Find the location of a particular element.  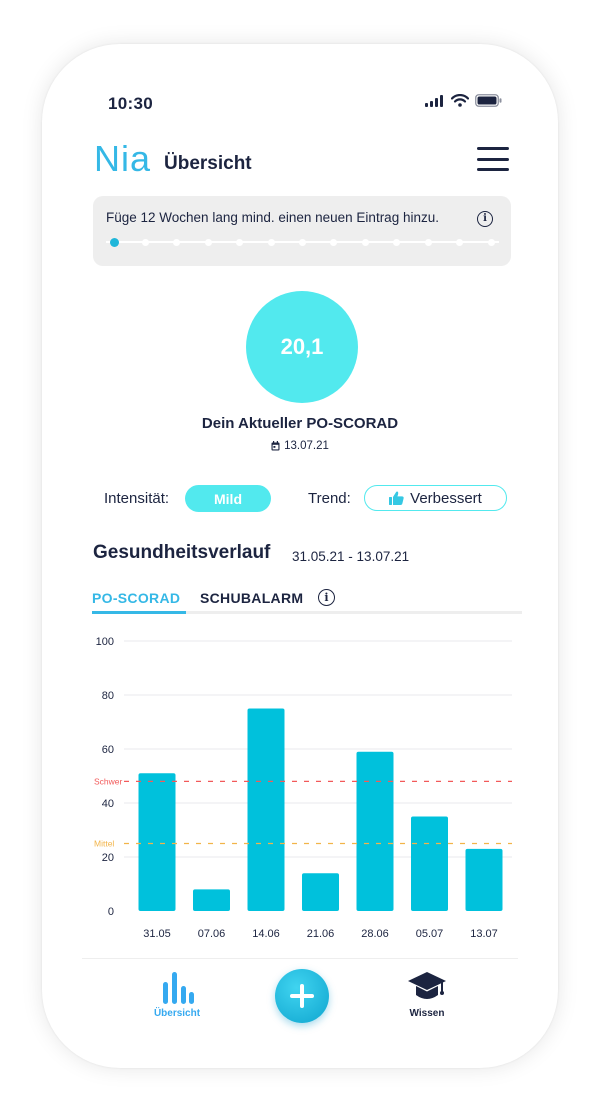

score-circle: 20,1 is located at coordinates (302, 347).